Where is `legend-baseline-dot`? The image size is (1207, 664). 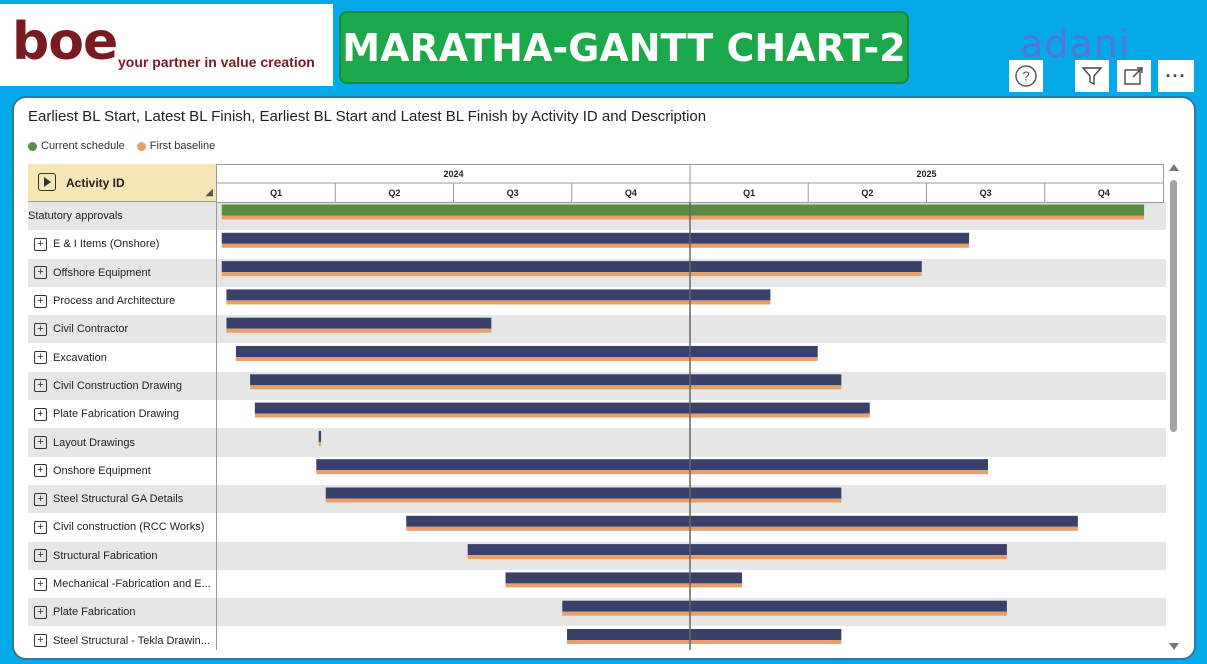 legend-baseline-dot is located at coordinates (141, 146).